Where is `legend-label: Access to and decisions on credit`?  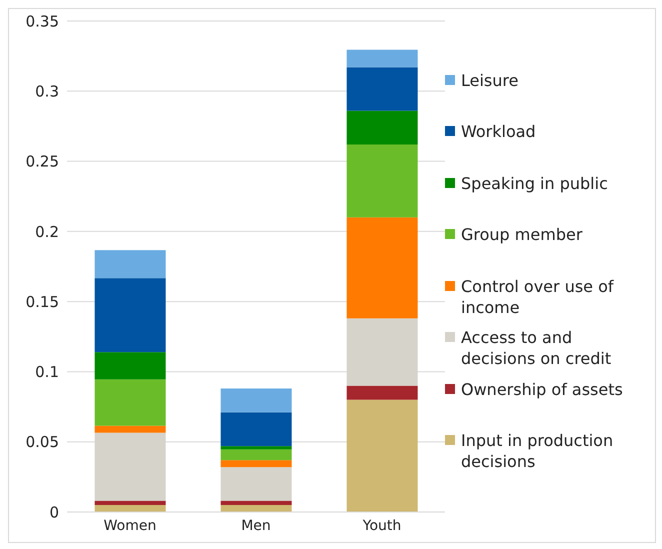
legend-label: Access to and decisions on credit is located at coordinates (536, 348).